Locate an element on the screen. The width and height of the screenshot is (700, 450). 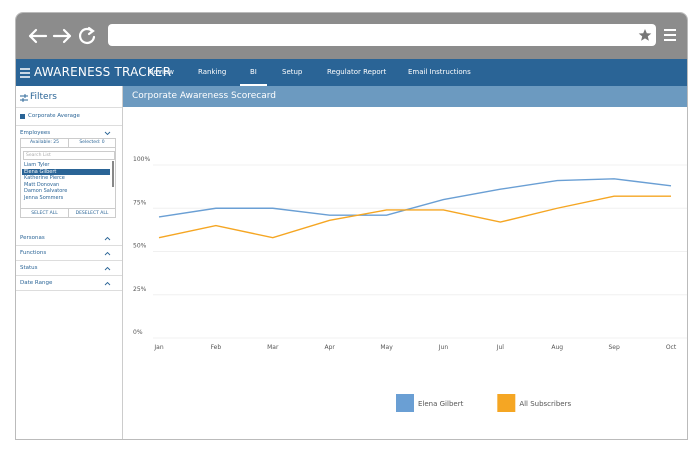
x-tick-label: Jul is located at coordinates (500, 347).